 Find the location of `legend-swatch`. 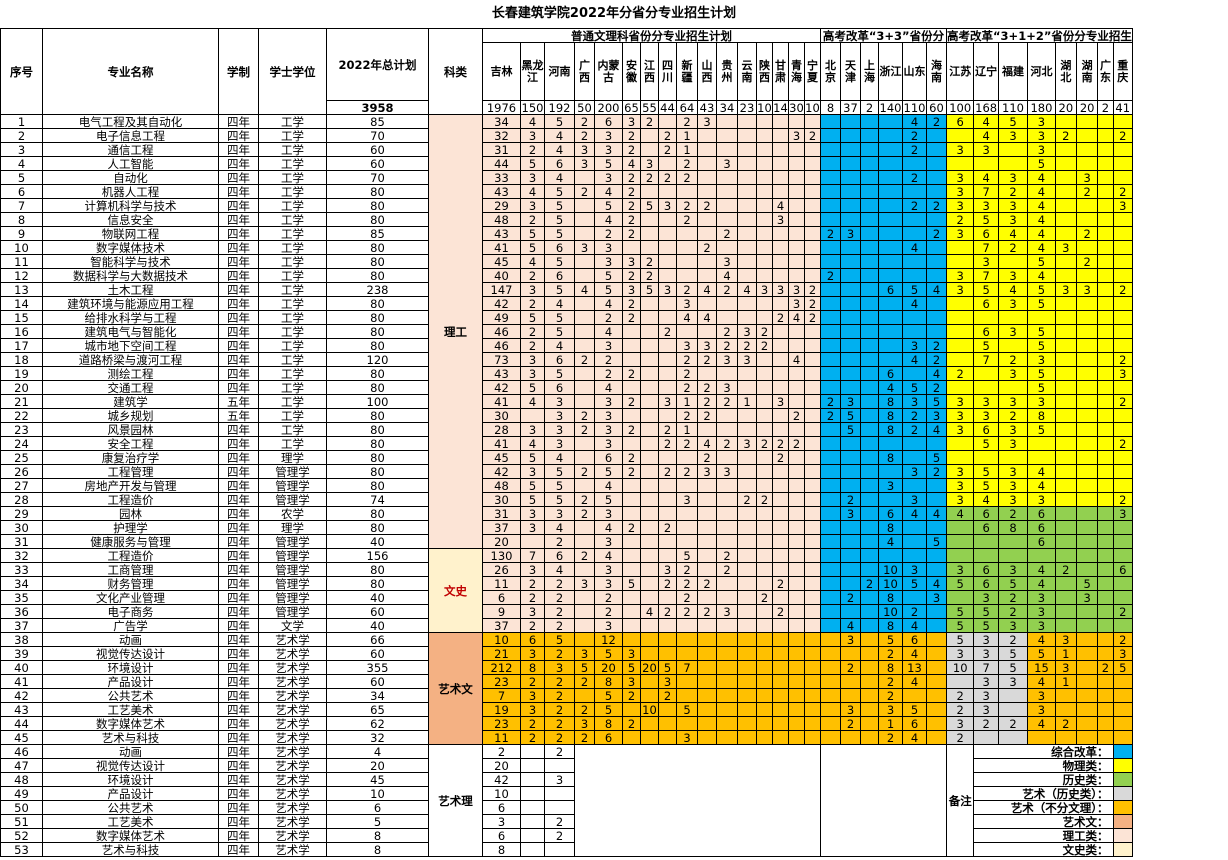

legend-swatch is located at coordinates (1122, 793).